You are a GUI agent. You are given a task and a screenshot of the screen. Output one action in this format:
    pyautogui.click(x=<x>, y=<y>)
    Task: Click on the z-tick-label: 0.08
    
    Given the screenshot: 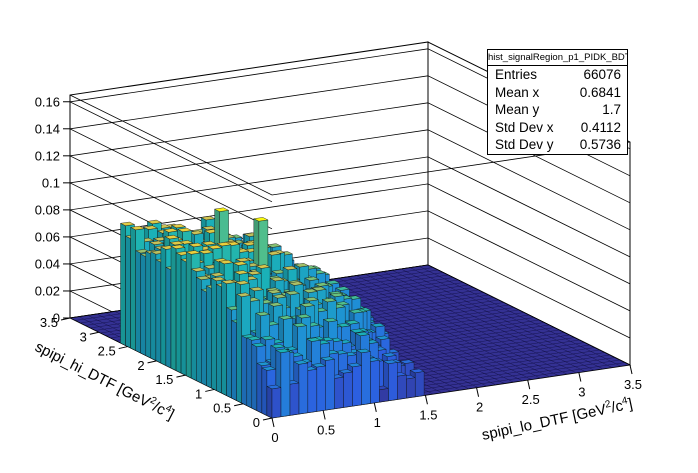 What is the action you would take?
    pyautogui.click(x=47, y=209)
    